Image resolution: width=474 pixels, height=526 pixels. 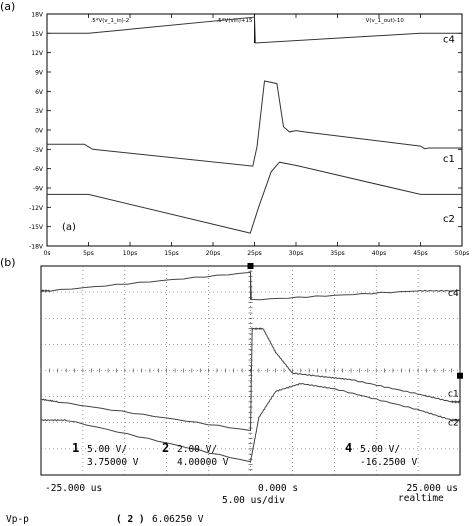 What do you see at coordinates (178, 519) in the screenshot?
I see `measurement-value: 6.06250 V` at bounding box center [178, 519].